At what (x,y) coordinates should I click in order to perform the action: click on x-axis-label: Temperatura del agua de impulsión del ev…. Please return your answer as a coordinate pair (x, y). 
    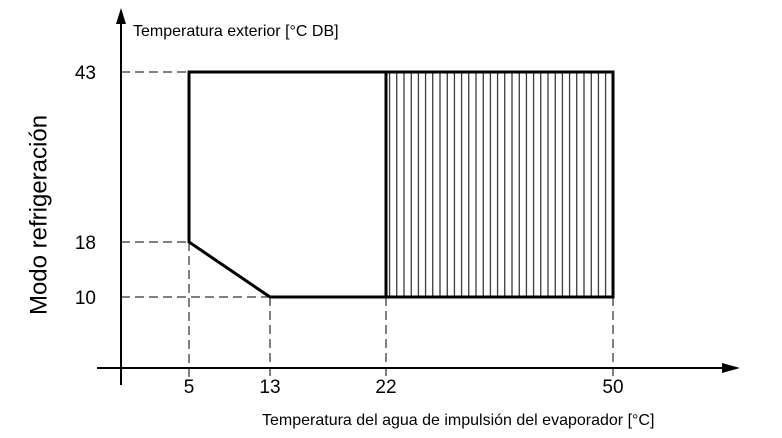
    Looking at the image, I should click on (458, 420).